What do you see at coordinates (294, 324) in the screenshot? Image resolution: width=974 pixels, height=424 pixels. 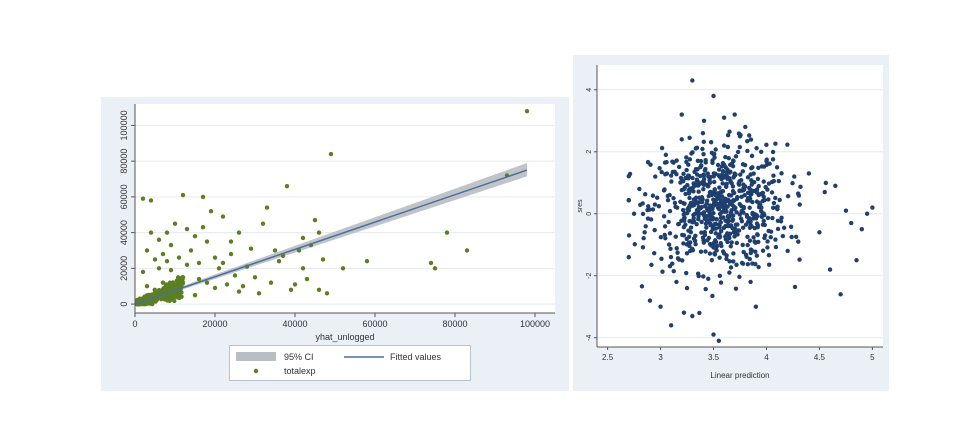 I see `x-tick-label: 40000` at bounding box center [294, 324].